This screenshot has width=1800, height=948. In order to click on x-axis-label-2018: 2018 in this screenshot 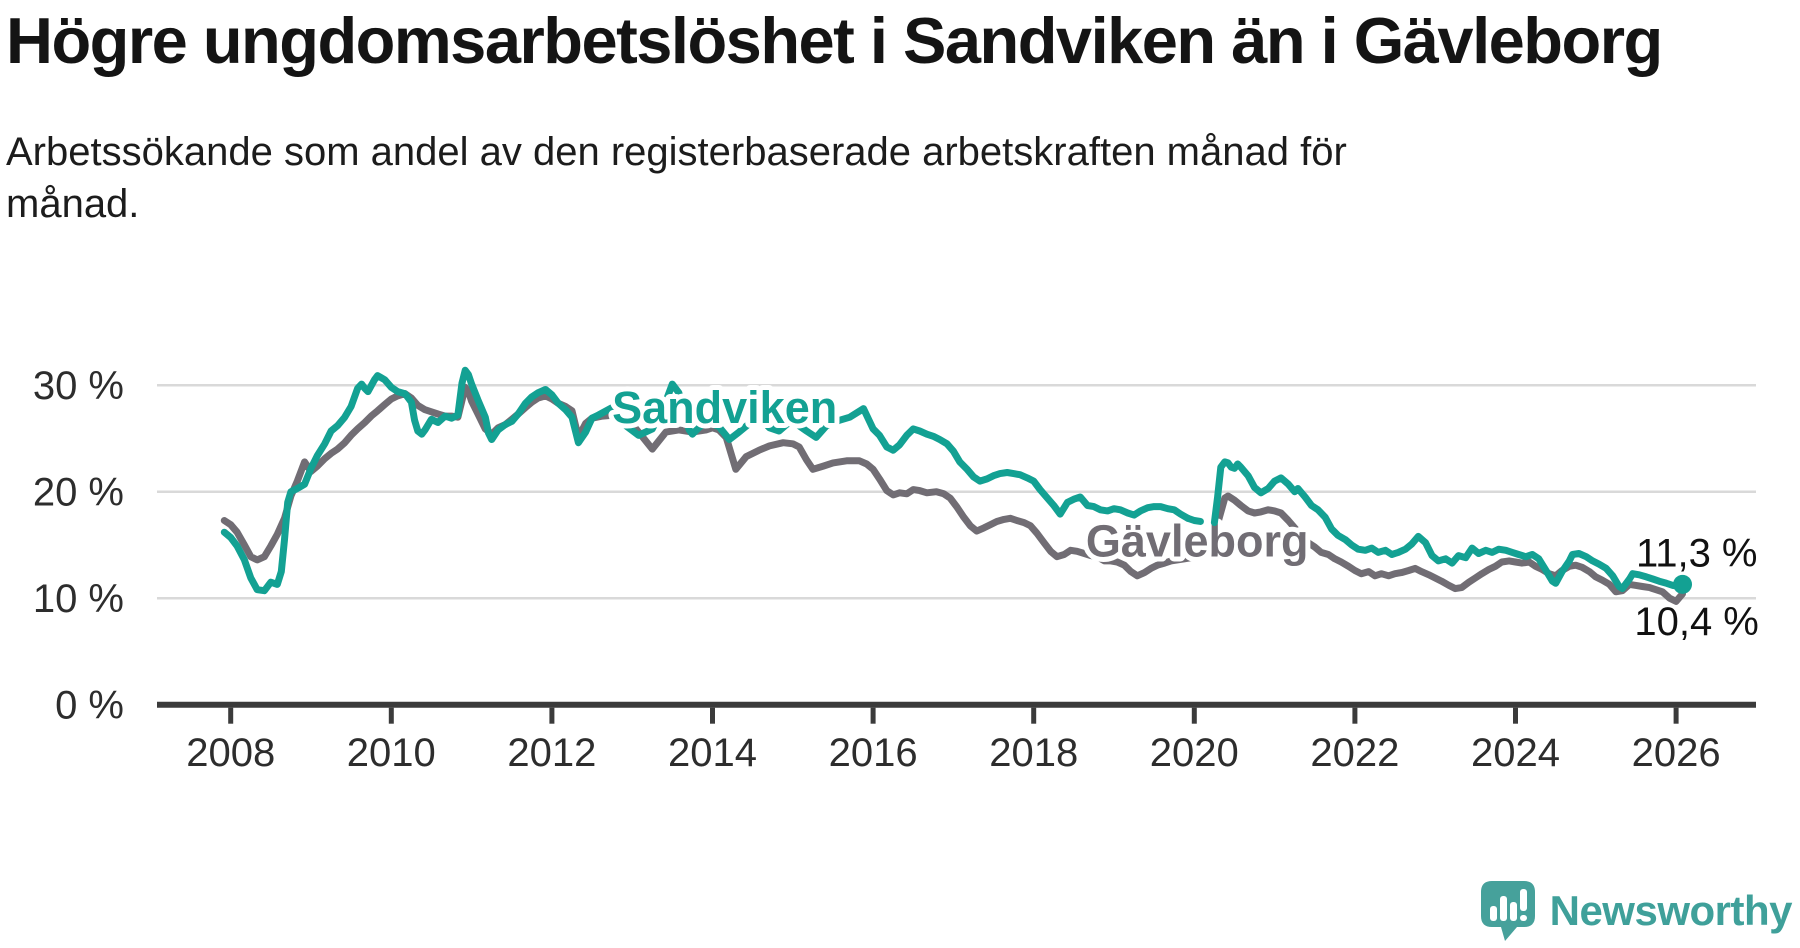, I will do `click(1033, 753)`.